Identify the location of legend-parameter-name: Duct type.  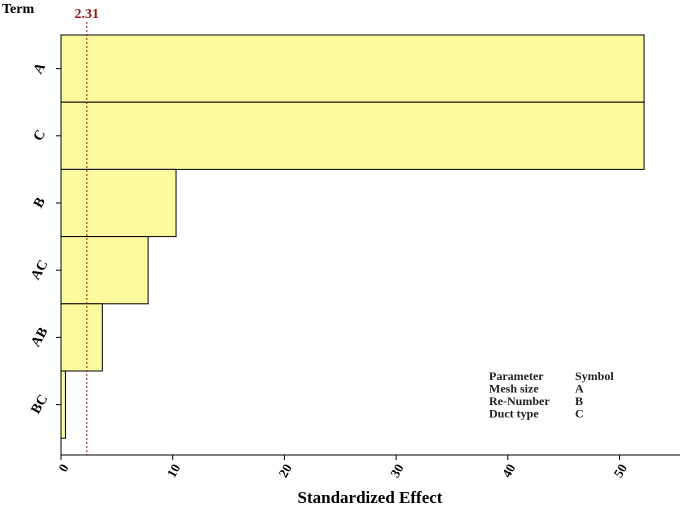
(514, 414).